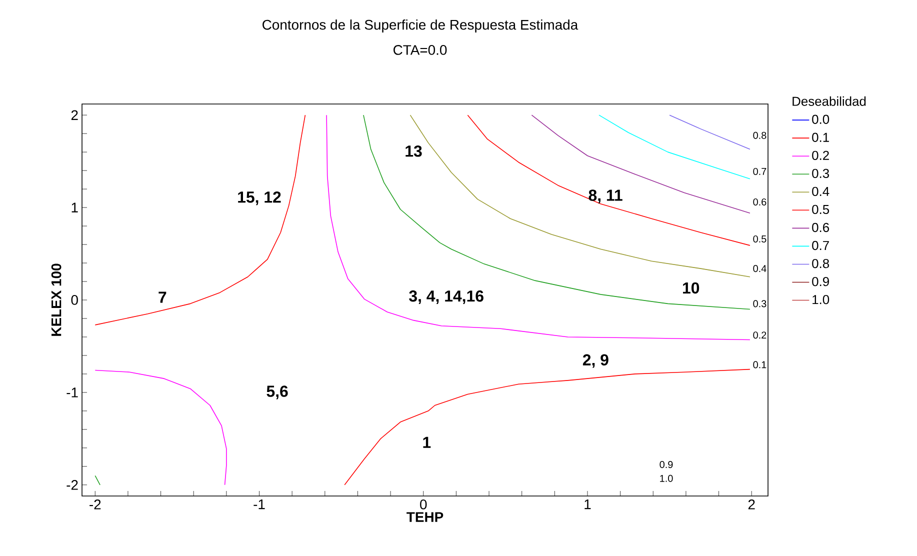 Image resolution: width=917 pixels, height=556 pixels. What do you see at coordinates (759, 304) in the screenshot?
I see `annotation: 0.3` at bounding box center [759, 304].